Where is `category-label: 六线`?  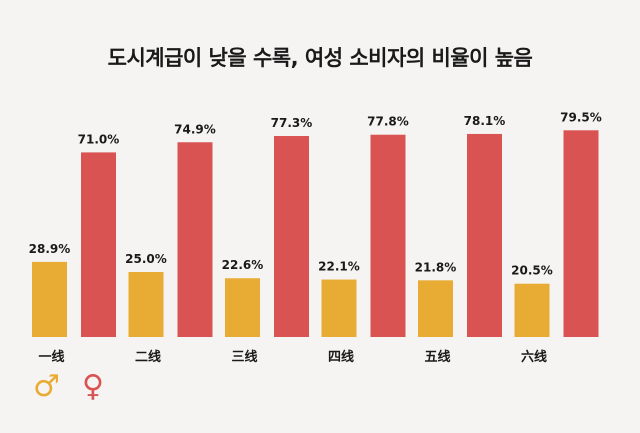
category-label: 六线 is located at coordinates (534, 357).